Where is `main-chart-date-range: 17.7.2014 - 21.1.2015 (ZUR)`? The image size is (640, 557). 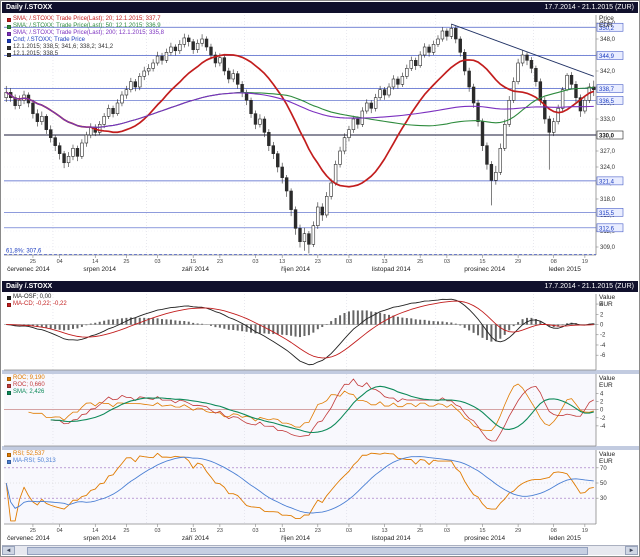 main-chart-date-range: 17.7.2014 - 21.1.2015 (ZUR) is located at coordinates (589, 7).